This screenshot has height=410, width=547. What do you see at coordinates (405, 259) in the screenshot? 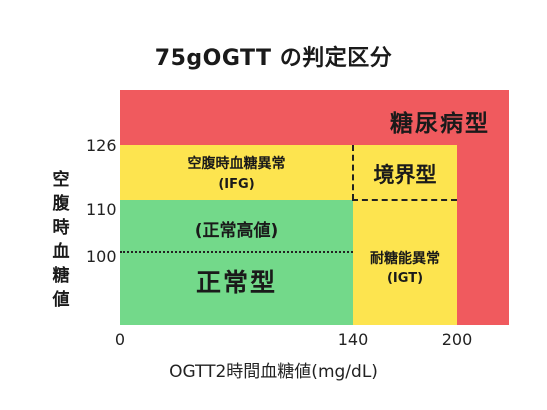
I see `igt-label: 耐糖能異常` at bounding box center [405, 259].